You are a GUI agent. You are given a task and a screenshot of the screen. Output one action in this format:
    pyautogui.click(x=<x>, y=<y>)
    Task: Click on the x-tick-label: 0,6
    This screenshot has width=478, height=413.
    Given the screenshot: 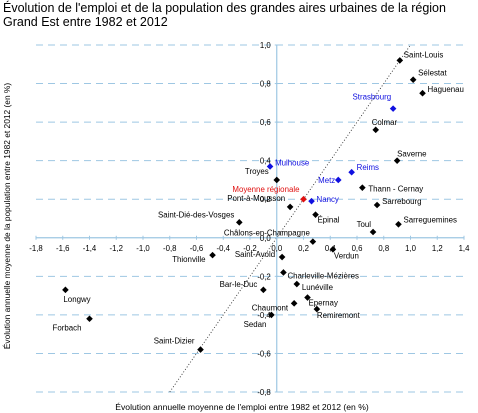 What is the action you would take?
    pyautogui.click(x=357, y=248)
    